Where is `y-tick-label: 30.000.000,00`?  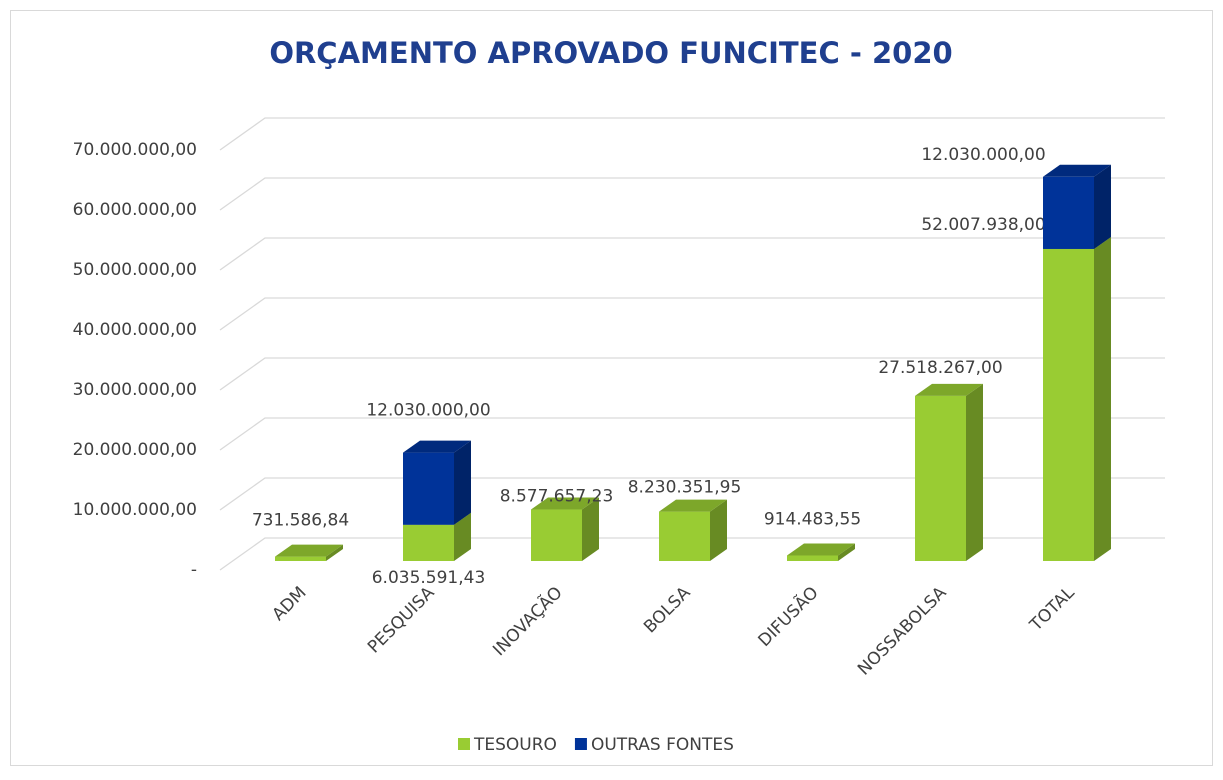
y-tick-label: 30.000.000,00 is located at coordinates (135, 390).